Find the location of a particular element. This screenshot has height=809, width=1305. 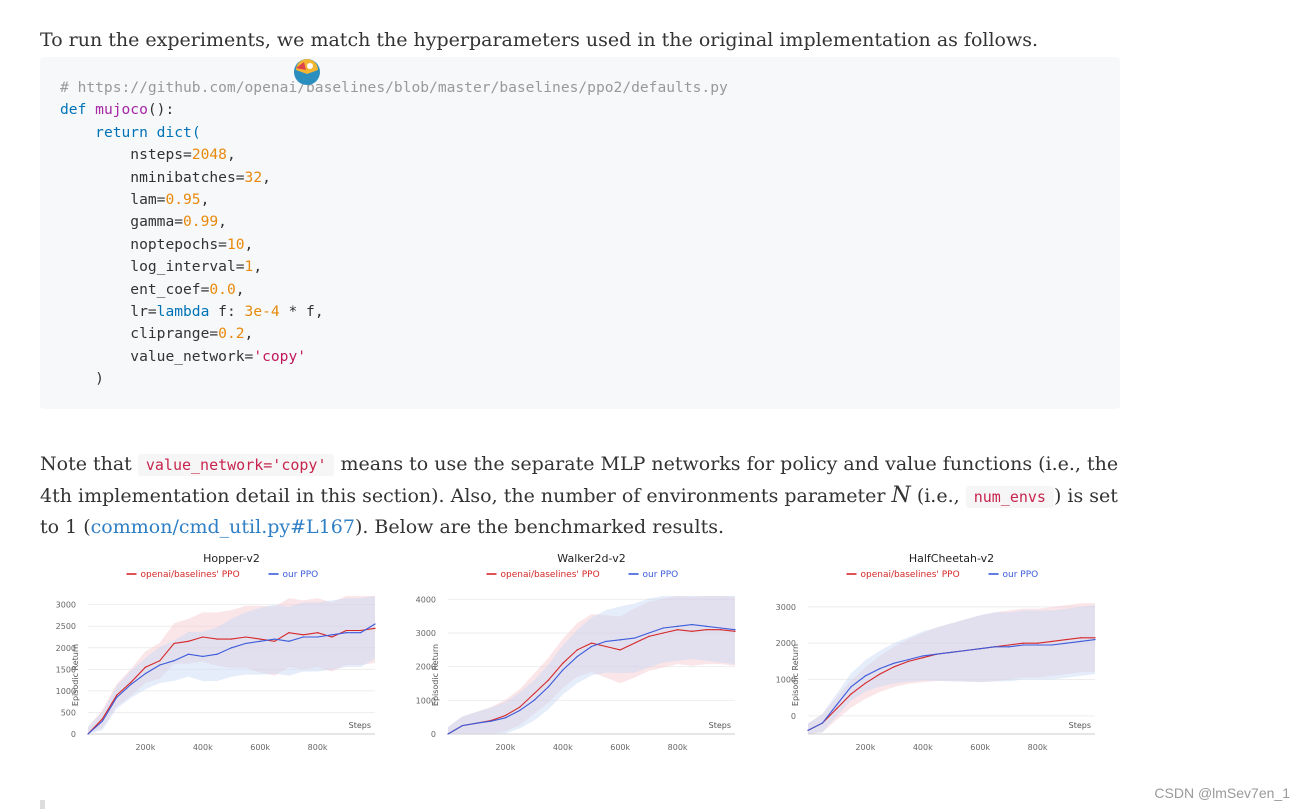

chart-title: HalfCheetah-v2 is located at coordinates (951, 558).